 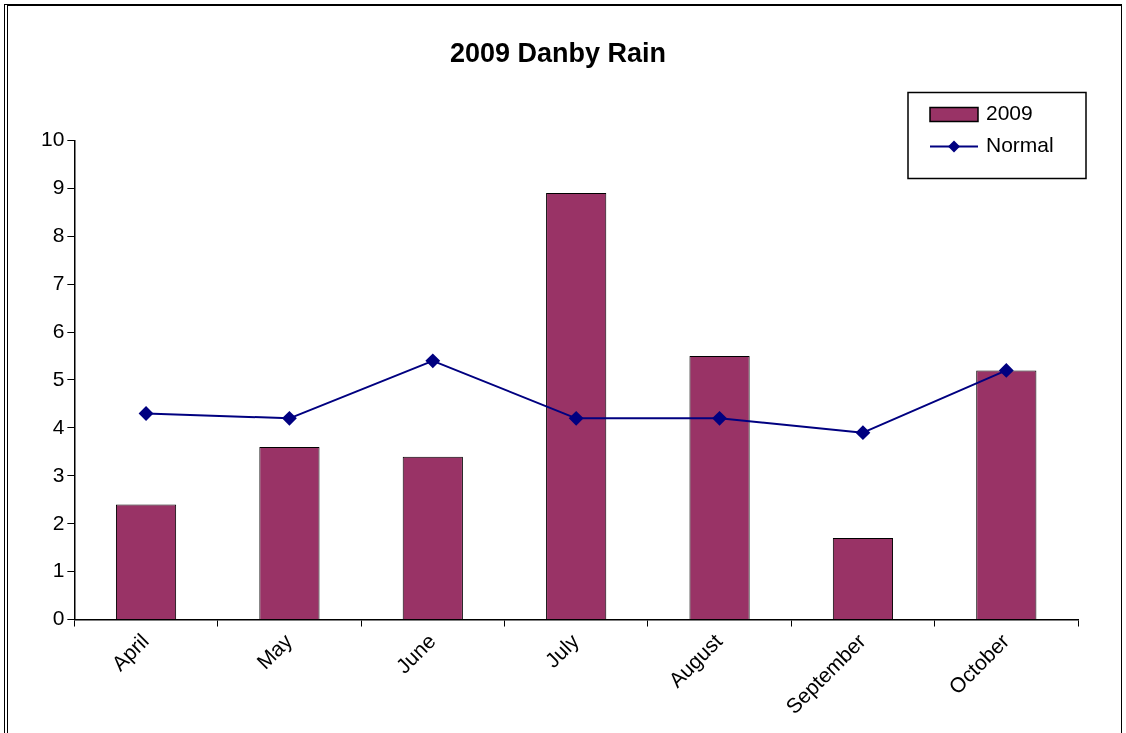 What do you see at coordinates (58, 378) in the screenshot?
I see `y-tick-label: 5` at bounding box center [58, 378].